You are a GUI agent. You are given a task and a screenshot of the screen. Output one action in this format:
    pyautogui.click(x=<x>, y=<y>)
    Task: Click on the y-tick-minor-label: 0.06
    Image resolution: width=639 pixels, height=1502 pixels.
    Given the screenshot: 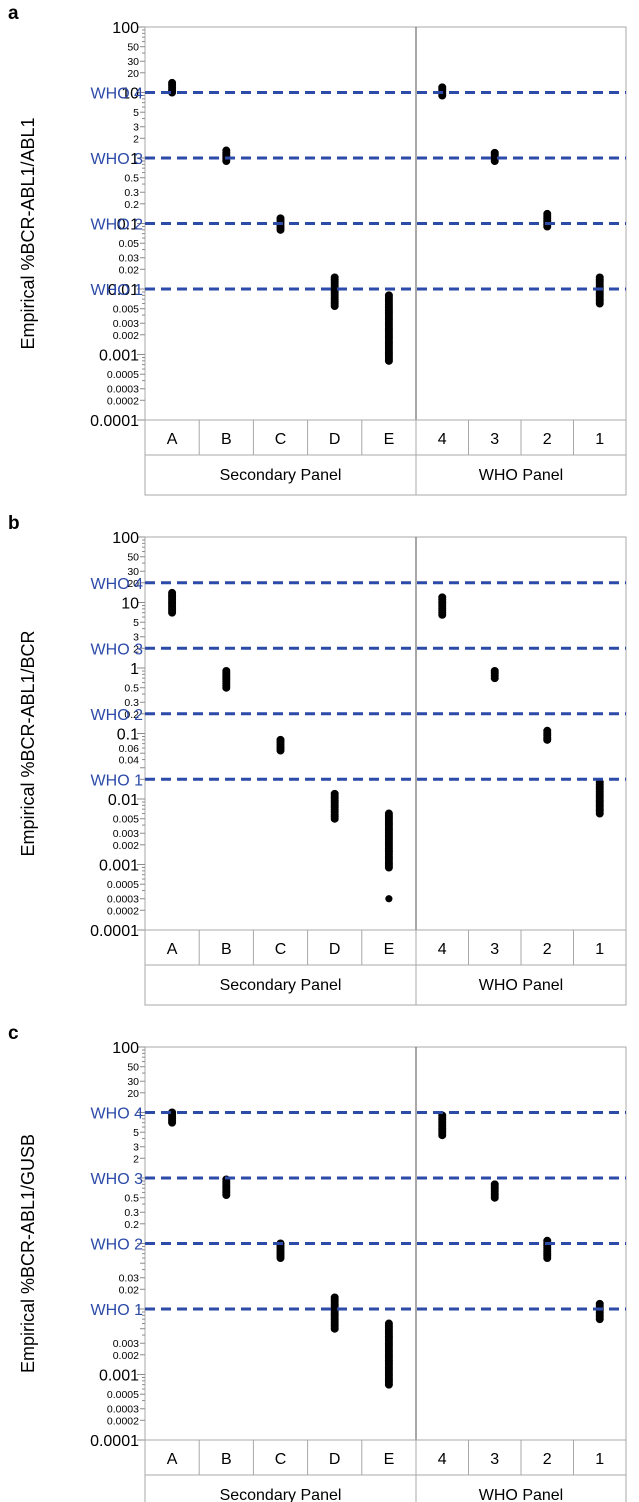 What is the action you would take?
    pyautogui.click(x=129, y=749)
    